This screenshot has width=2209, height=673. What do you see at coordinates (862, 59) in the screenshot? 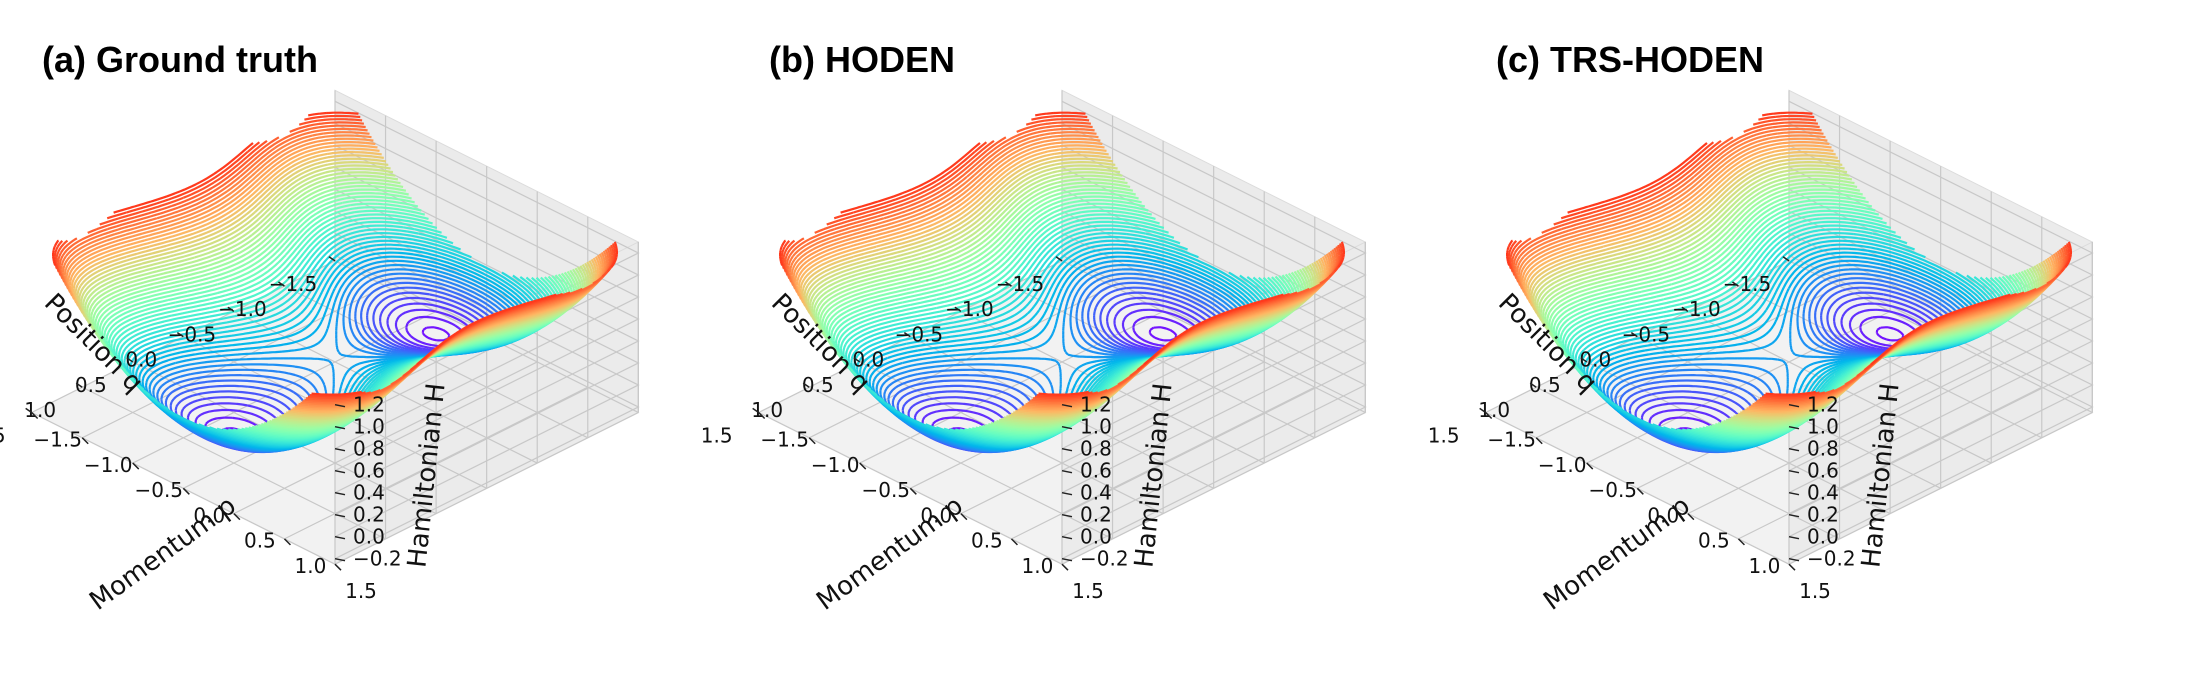
I see `panel-title: (b) HODEN` at bounding box center [862, 59].